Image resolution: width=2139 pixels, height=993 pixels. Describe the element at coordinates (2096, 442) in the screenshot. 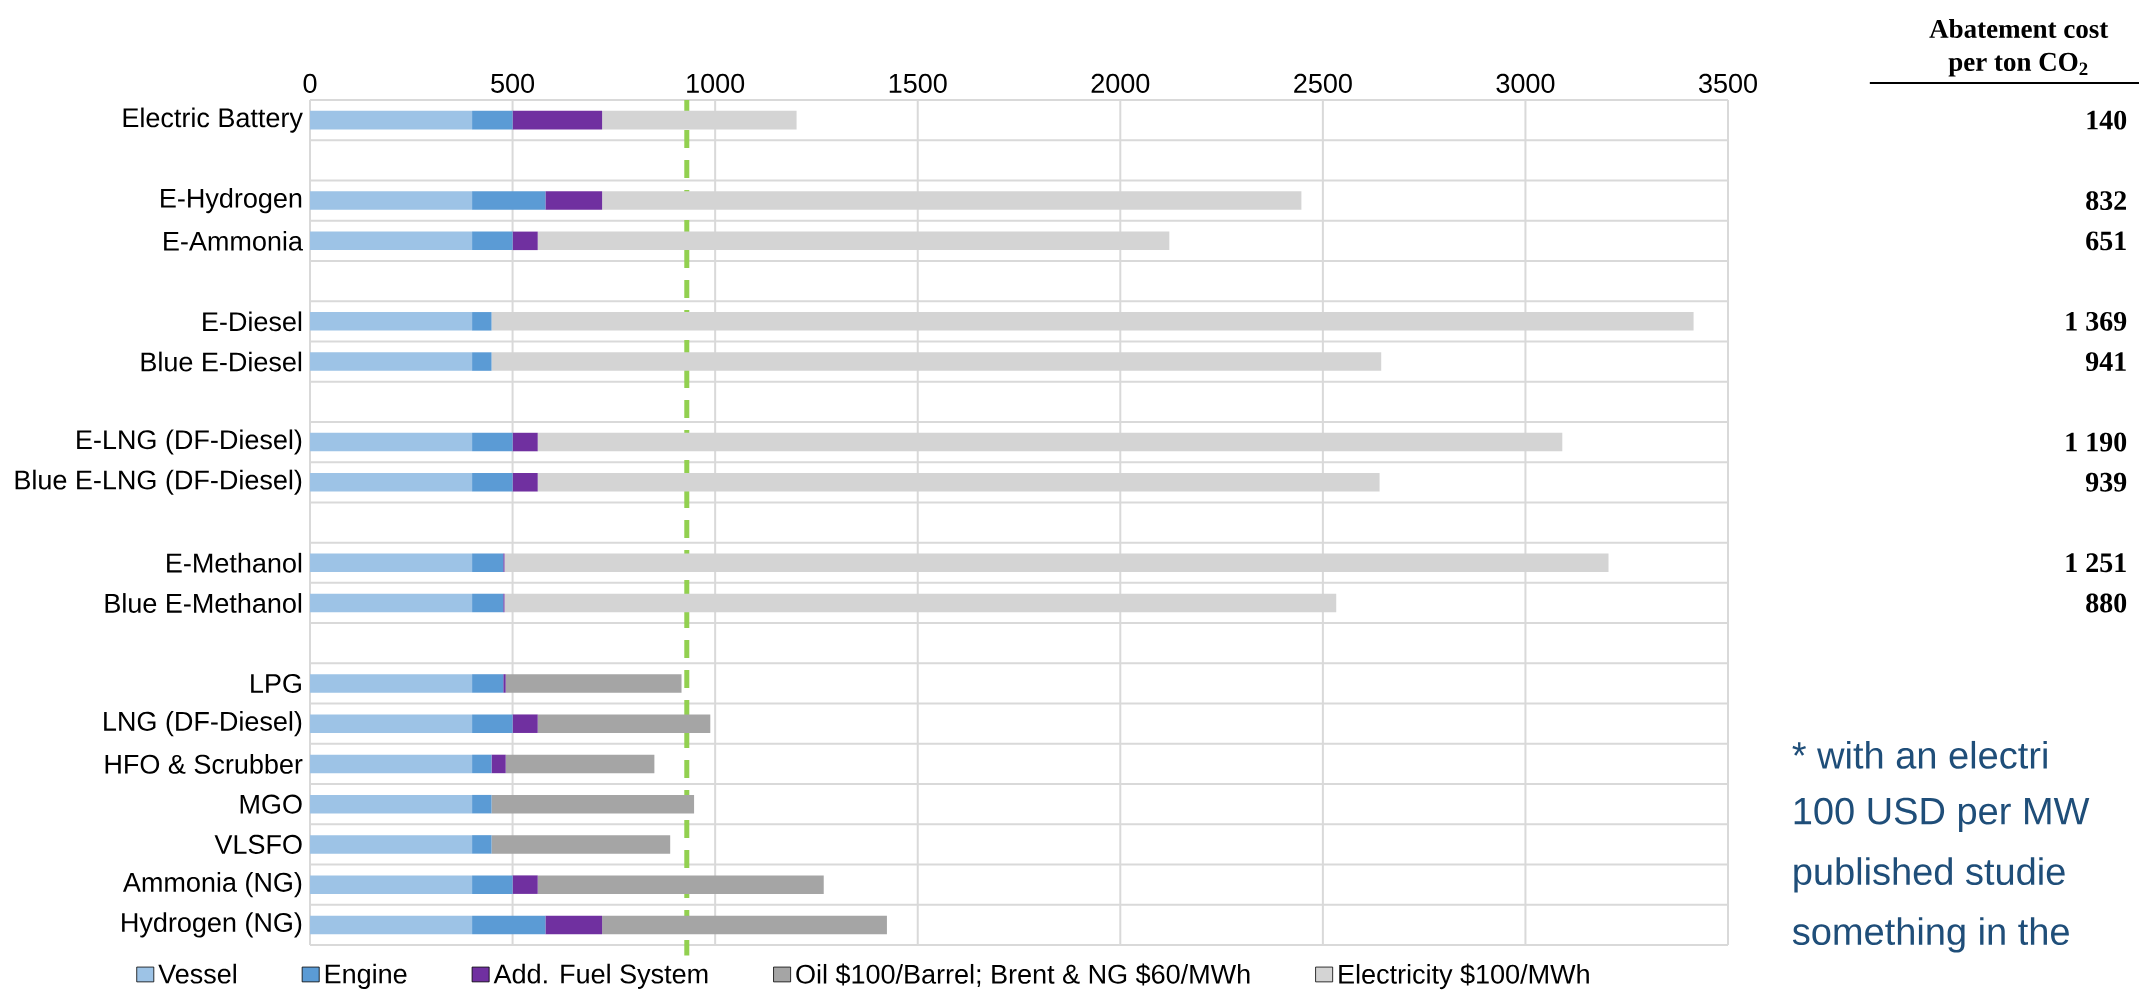

I see `text: 1 190` at that location.